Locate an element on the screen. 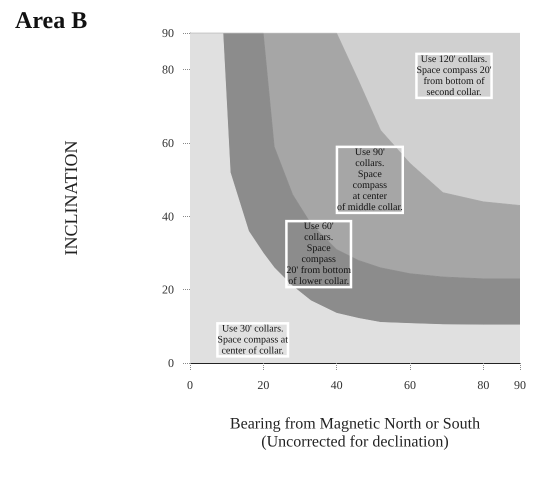  x-tick-label: 60 is located at coordinates (410, 385).